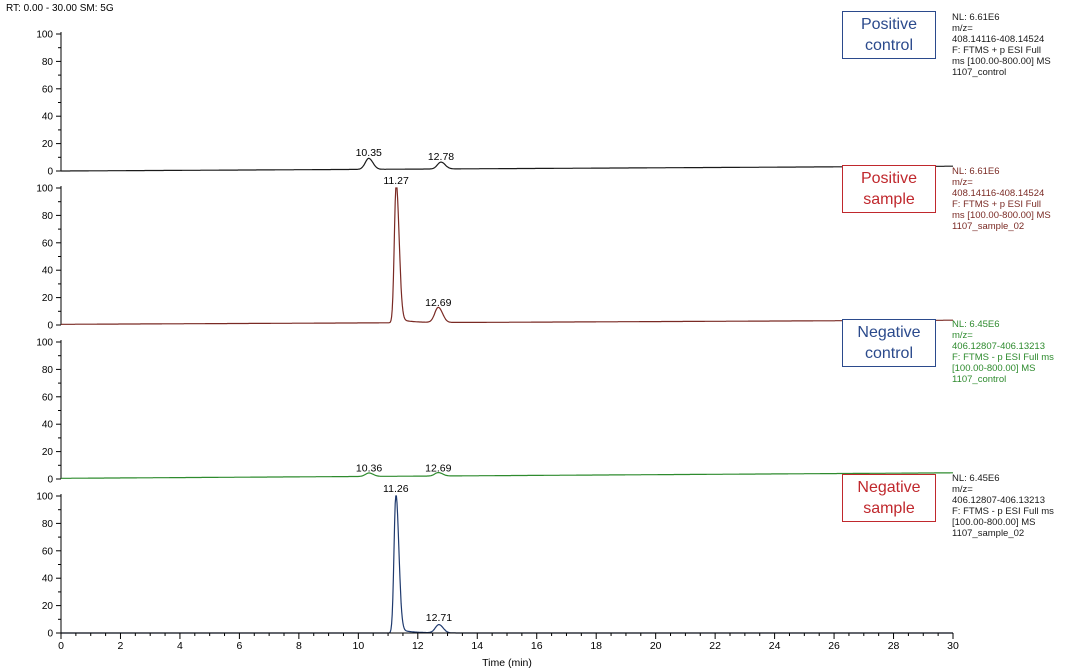 Image resolution: width=1075 pixels, height=672 pixels. What do you see at coordinates (537, 646) in the screenshot?
I see `x-tick-label: 16` at bounding box center [537, 646].